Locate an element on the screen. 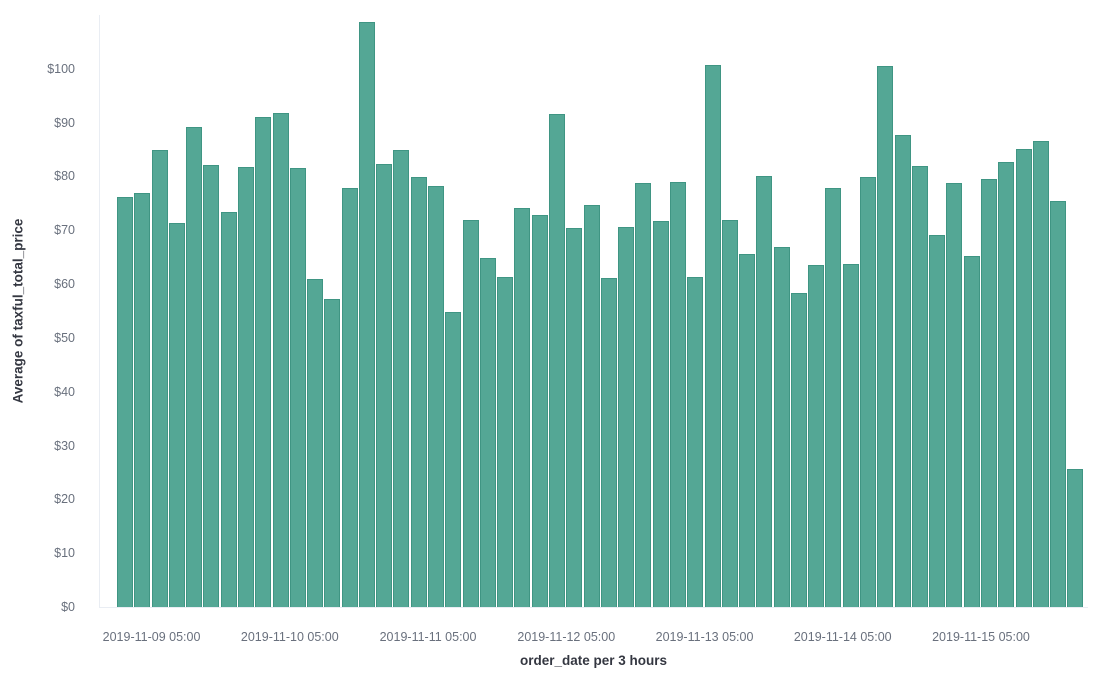  x-tick-label: 2019-11-15 05:00 is located at coordinates (981, 637).